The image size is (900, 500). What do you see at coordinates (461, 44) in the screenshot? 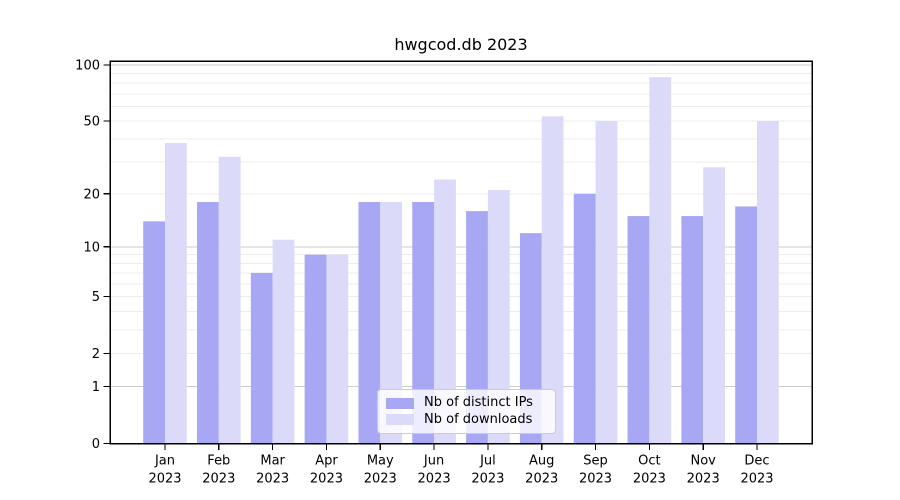
I see `chart-title: hwgcod.db 2023` at bounding box center [461, 44].